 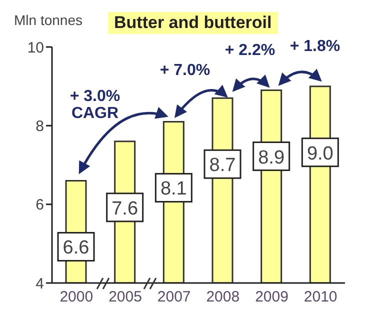 I want to click on y-tick-label: 8, so click(x=40, y=126).